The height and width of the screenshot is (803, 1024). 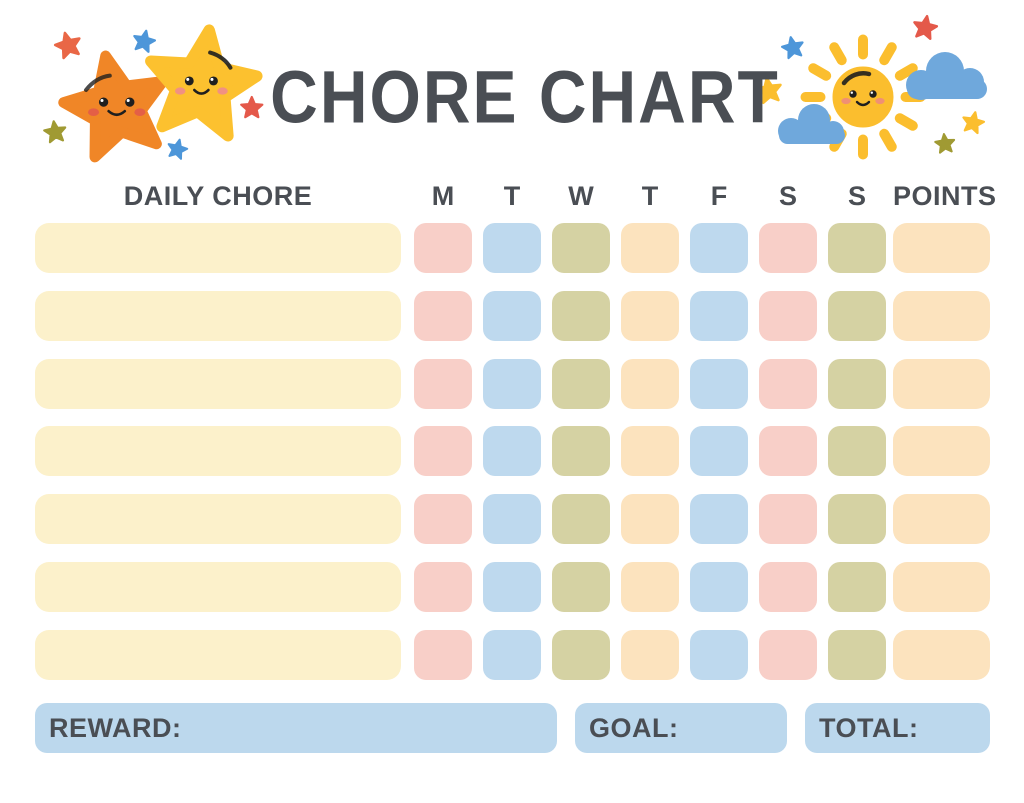 I want to click on day-cell-row6-day1, so click(x=443, y=587).